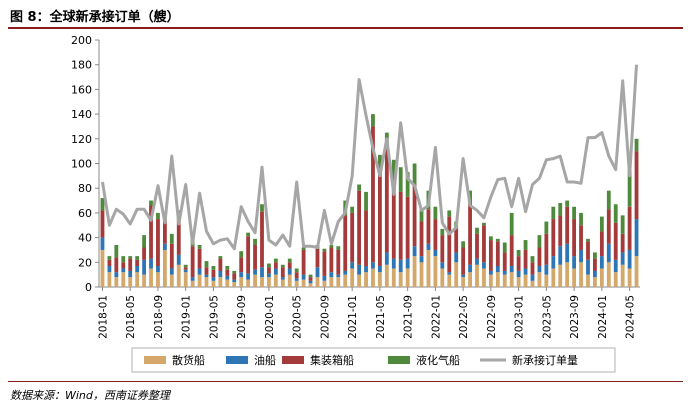 Image resolution: width=691 pixels, height=407 pixels. Describe the element at coordinates (373, 360) in the screenshot. I see `legend-box` at that location.